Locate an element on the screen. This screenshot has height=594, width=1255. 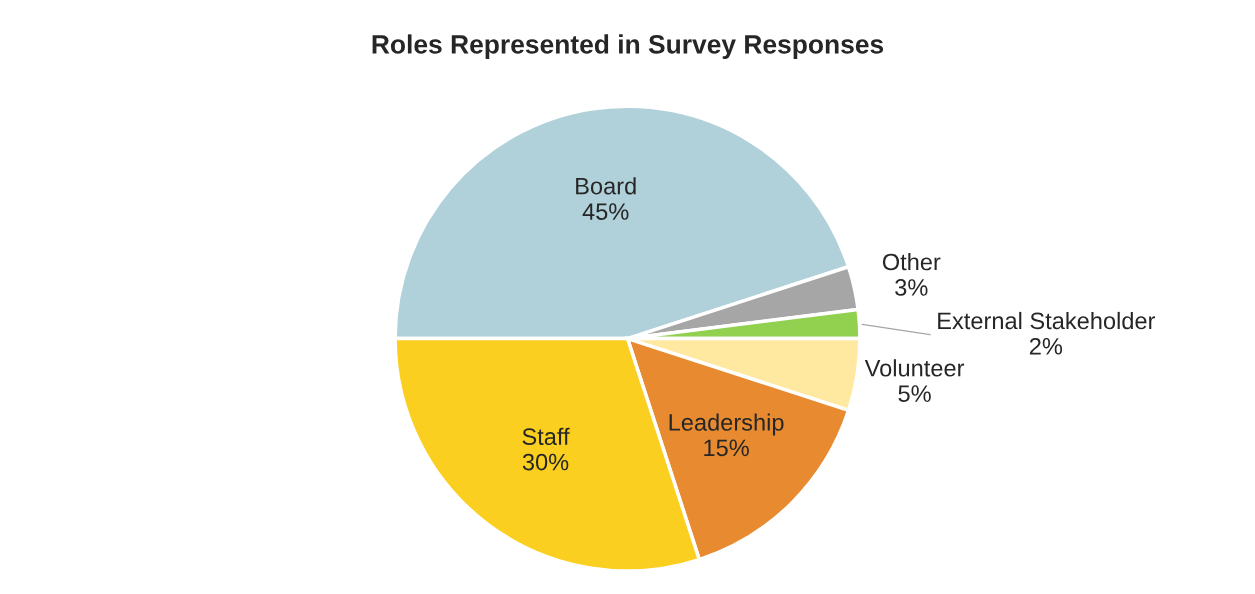
chart-title: Roles Represented in Survey Responses is located at coordinates (628, 46).